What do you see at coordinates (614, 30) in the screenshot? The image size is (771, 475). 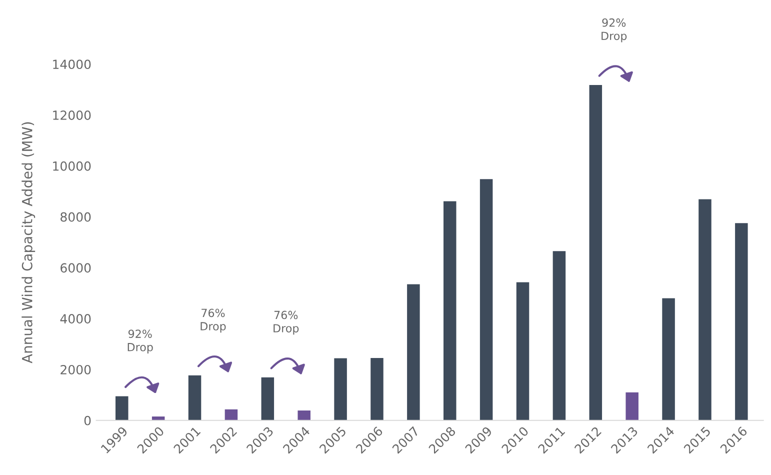 I see `text: 92% Drop` at bounding box center [614, 30].